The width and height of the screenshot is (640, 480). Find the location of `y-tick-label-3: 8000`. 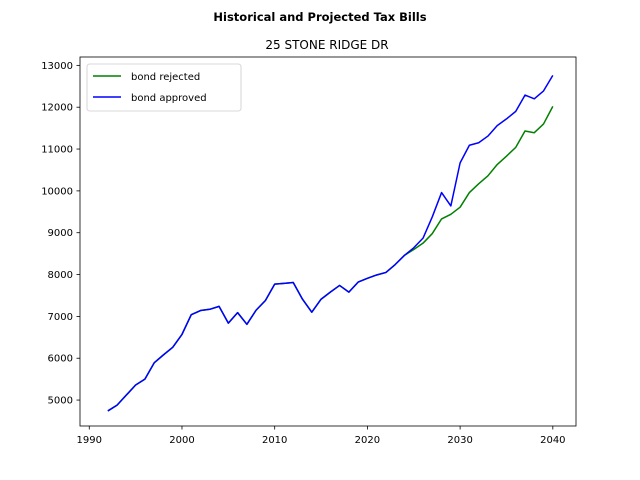

y-tick-label-3: 8000 is located at coordinates (60, 275).